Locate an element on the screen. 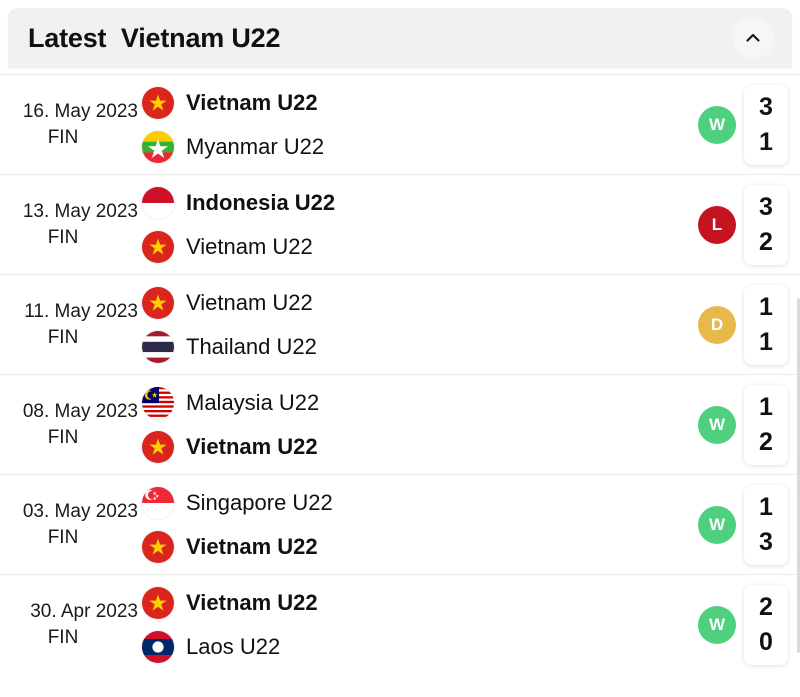 The image size is (800, 697). home-score: 2 is located at coordinates (766, 607).